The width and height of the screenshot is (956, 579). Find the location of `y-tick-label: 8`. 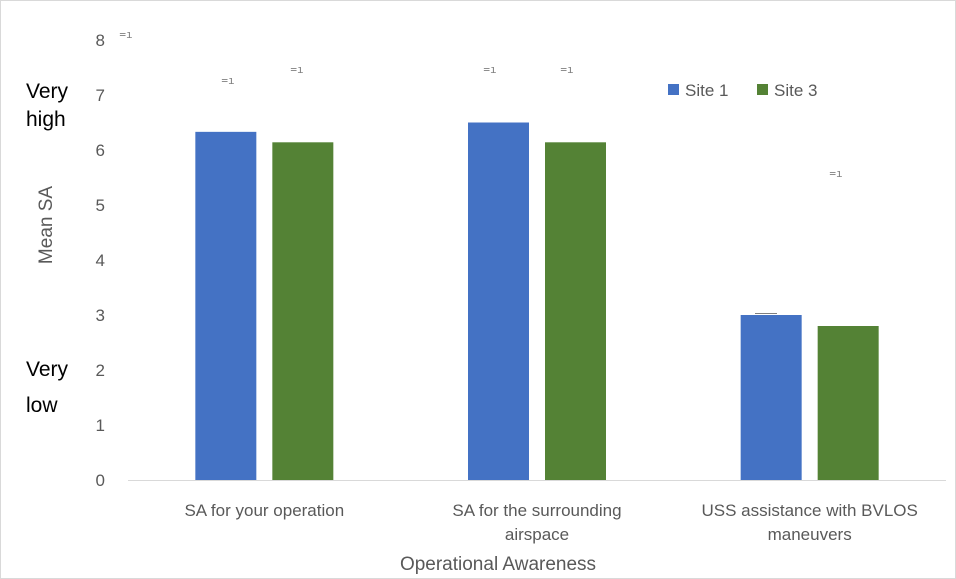

y-tick-label: 8 is located at coordinates (100, 40).